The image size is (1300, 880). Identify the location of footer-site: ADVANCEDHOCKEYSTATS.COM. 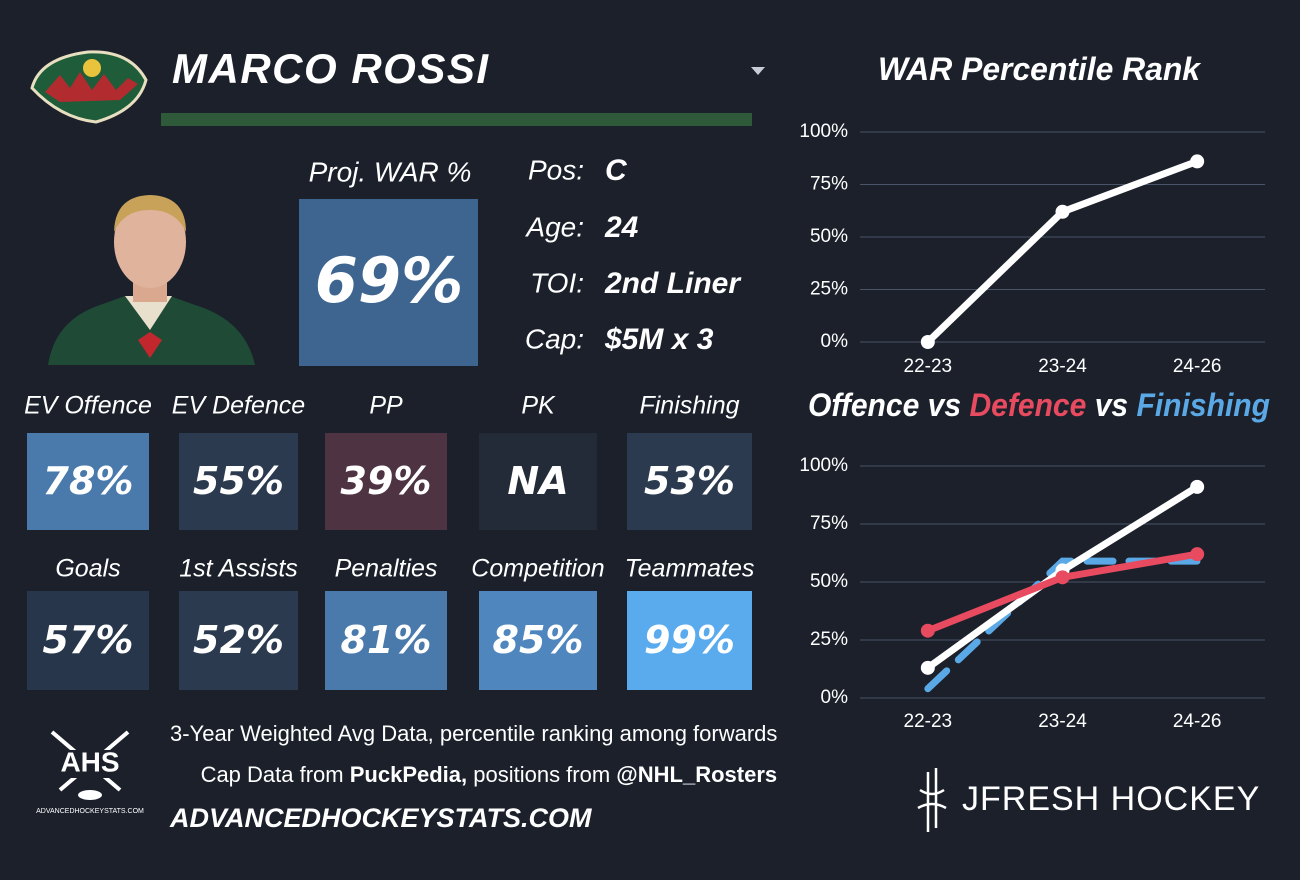
(380, 818).